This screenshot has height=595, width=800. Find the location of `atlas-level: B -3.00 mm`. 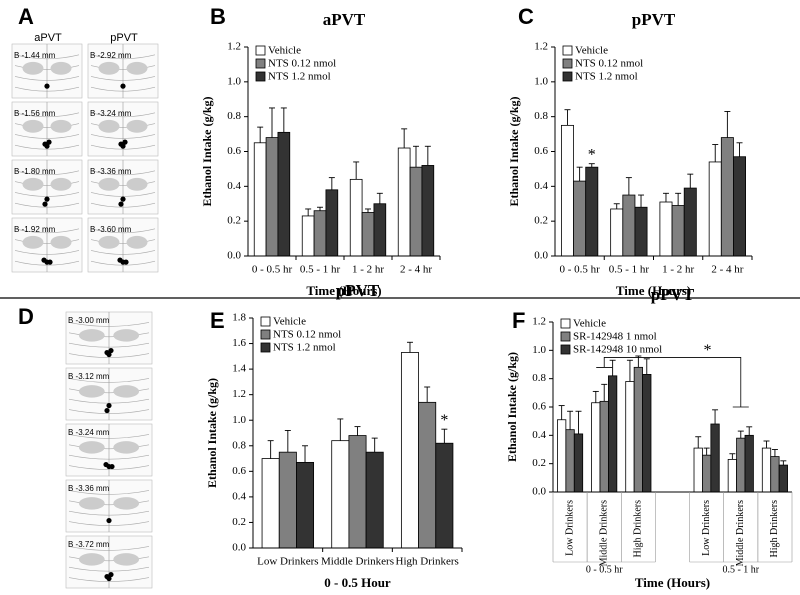

atlas-level: B -3.00 mm is located at coordinates (89, 320).